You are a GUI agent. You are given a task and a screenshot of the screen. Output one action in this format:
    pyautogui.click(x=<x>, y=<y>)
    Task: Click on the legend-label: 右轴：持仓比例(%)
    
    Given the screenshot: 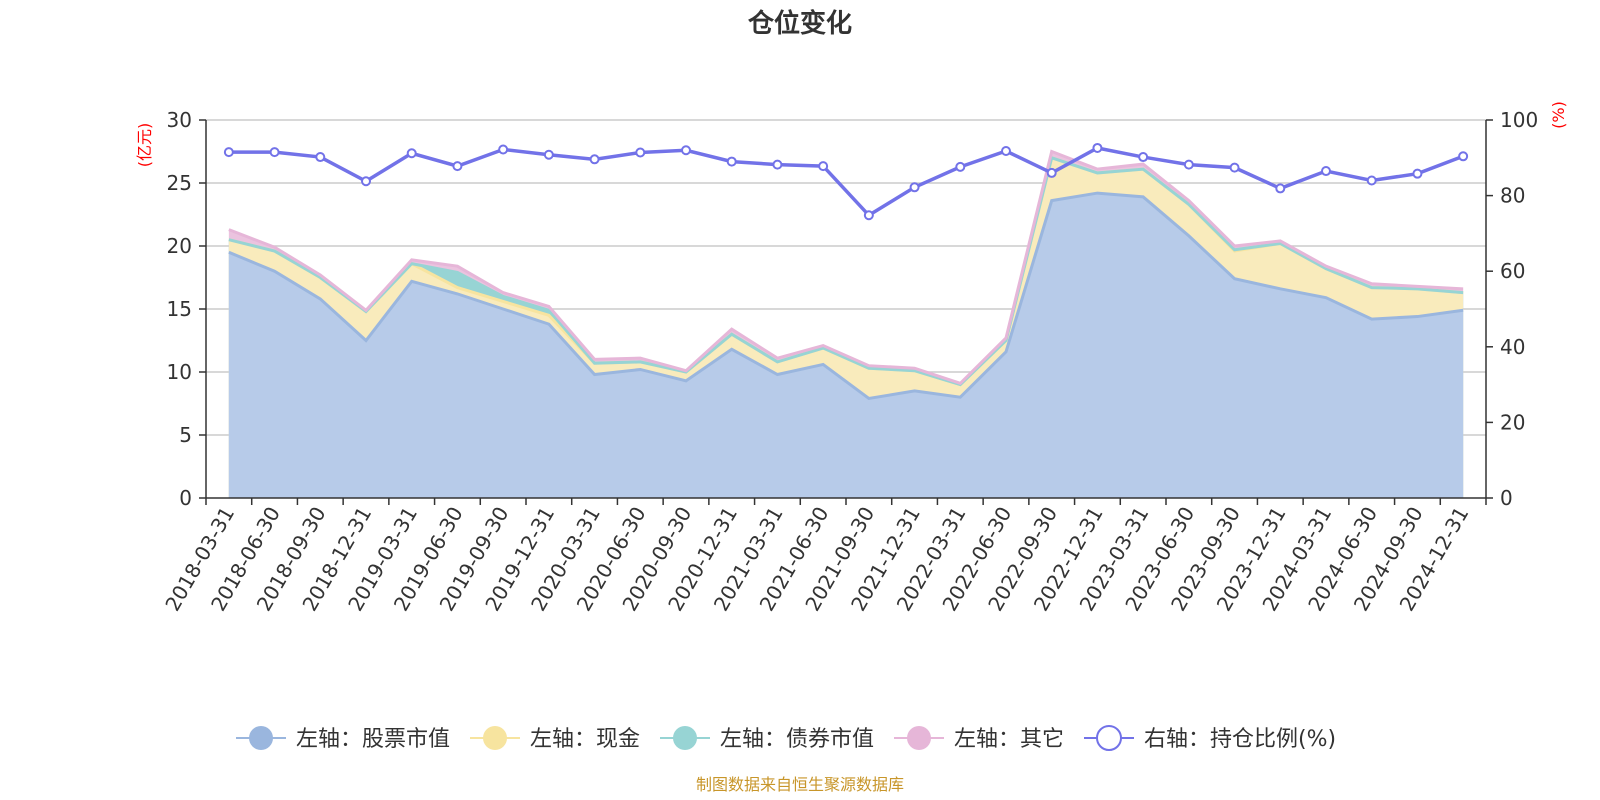 What is the action you would take?
    pyautogui.click(x=1240, y=739)
    